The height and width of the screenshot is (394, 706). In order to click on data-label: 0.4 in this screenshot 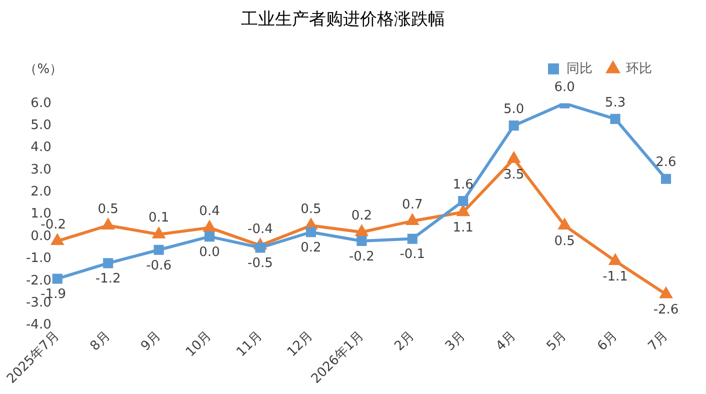, I will do `click(209, 212)`.